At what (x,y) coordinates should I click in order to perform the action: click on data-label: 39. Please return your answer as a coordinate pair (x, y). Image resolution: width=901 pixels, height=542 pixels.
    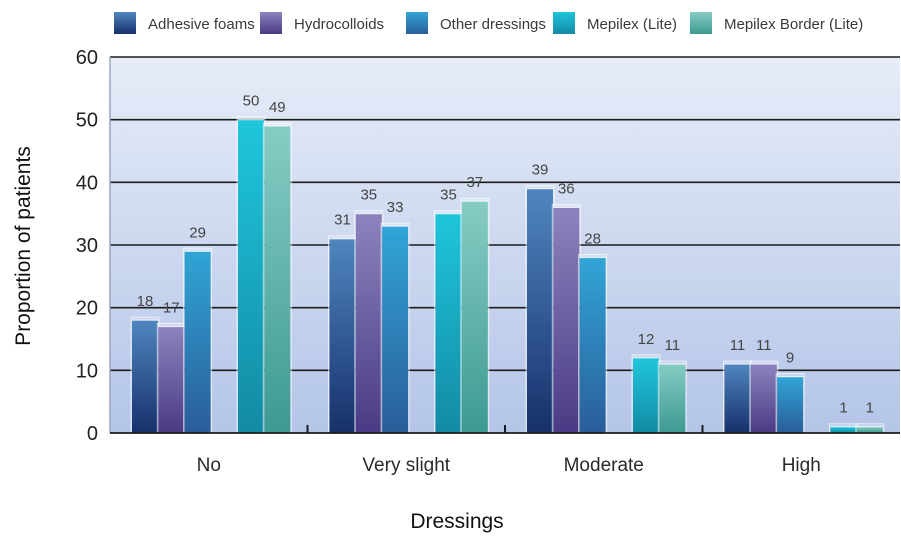
    Looking at the image, I should click on (540, 170).